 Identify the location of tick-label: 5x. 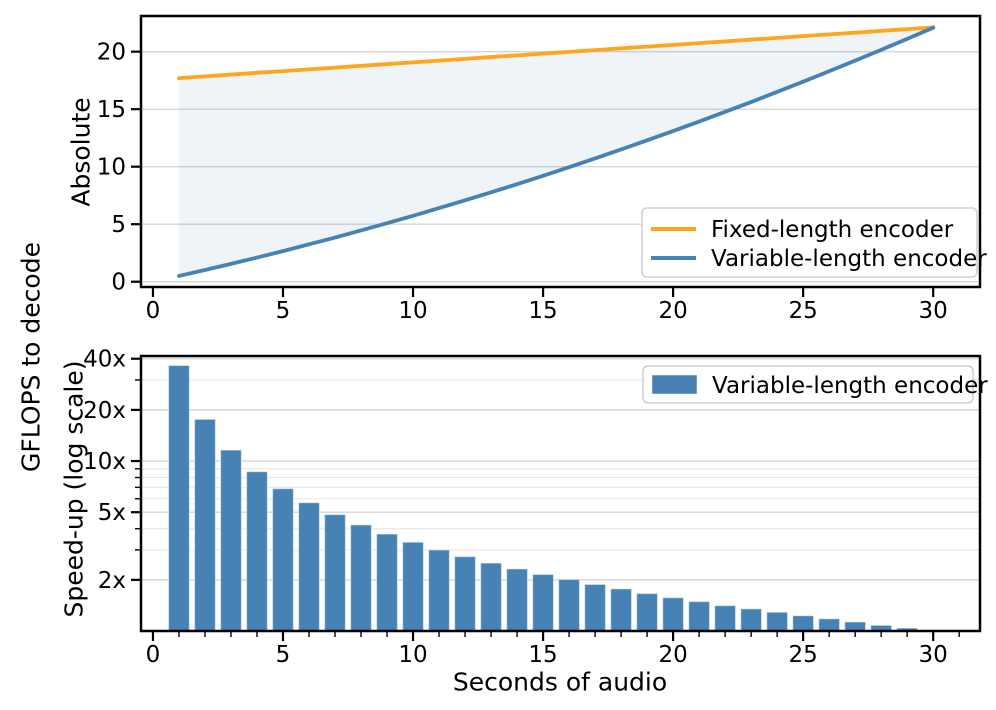
(112, 513).